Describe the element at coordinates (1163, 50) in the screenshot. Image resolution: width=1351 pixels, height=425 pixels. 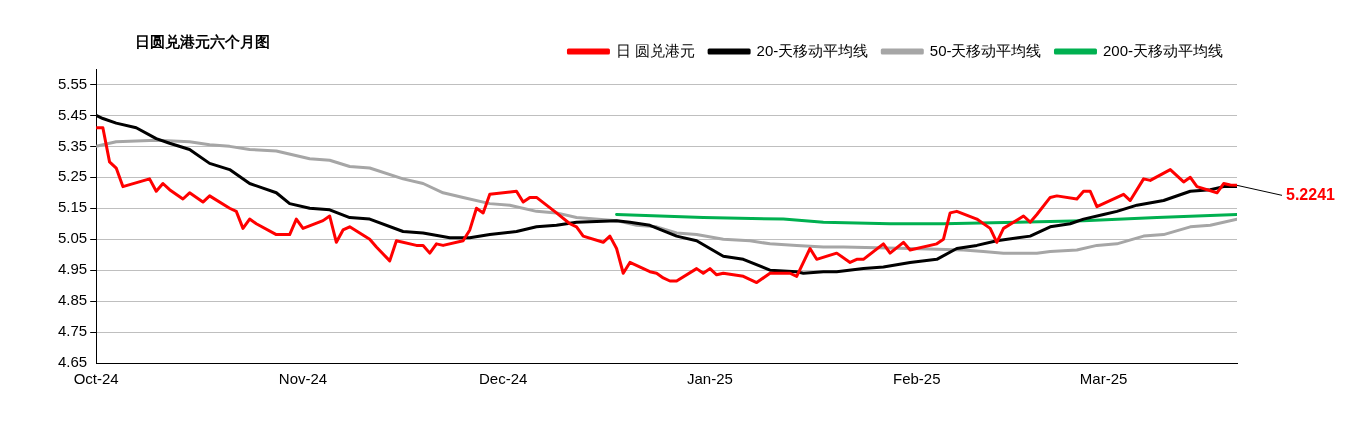
I see `legend-label: 200-天移动平均线` at that location.